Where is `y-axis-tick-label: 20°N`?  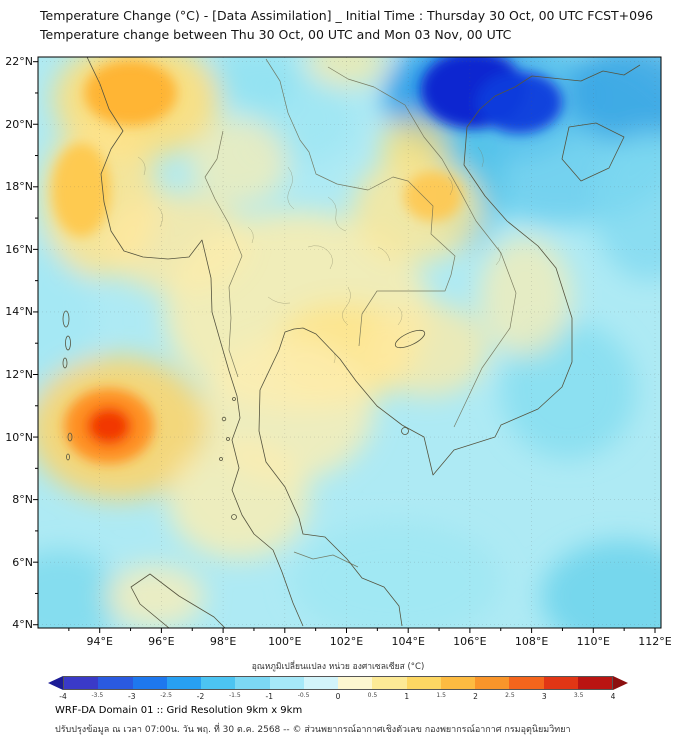
y-axis-tick-label: 20°N is located at coordinates (19, 124).